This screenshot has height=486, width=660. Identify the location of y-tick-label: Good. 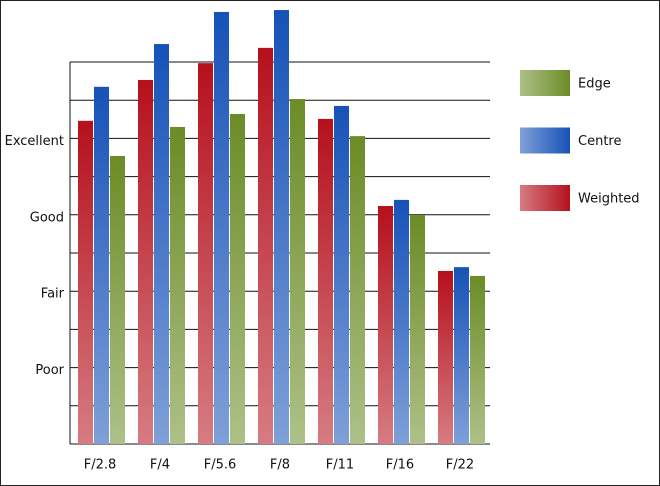
(47, 217).